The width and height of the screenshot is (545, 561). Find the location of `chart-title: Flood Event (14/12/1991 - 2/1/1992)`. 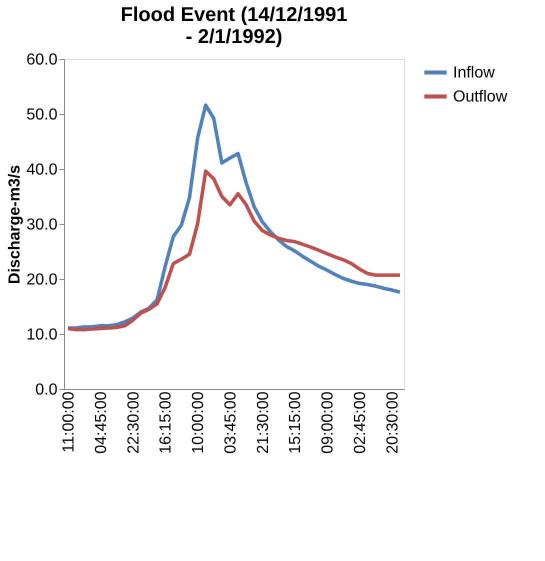

chart-title: Flood Event (14/12/1991 - 2/1/1992) is located at coordinates (234, 26).